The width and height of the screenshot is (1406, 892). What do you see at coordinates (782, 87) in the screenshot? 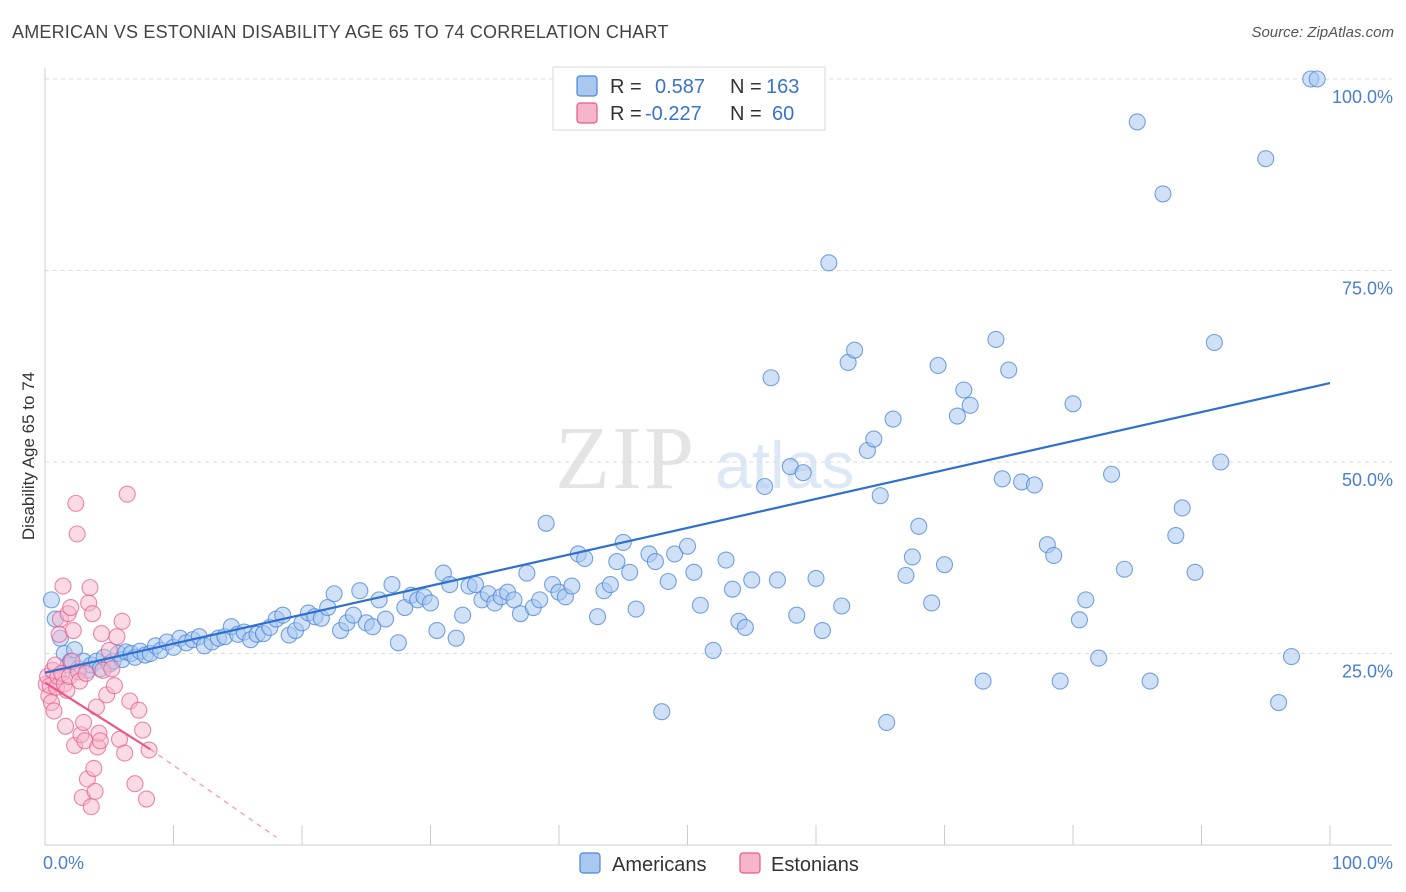
I see `stats-n-value-americans: 163` at bounding box center [782, 87].